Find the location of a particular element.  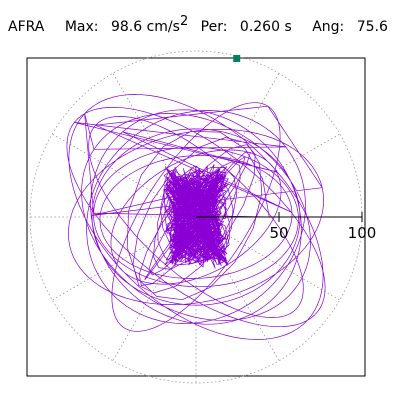

max-marker is located at coordinates (237, 58).